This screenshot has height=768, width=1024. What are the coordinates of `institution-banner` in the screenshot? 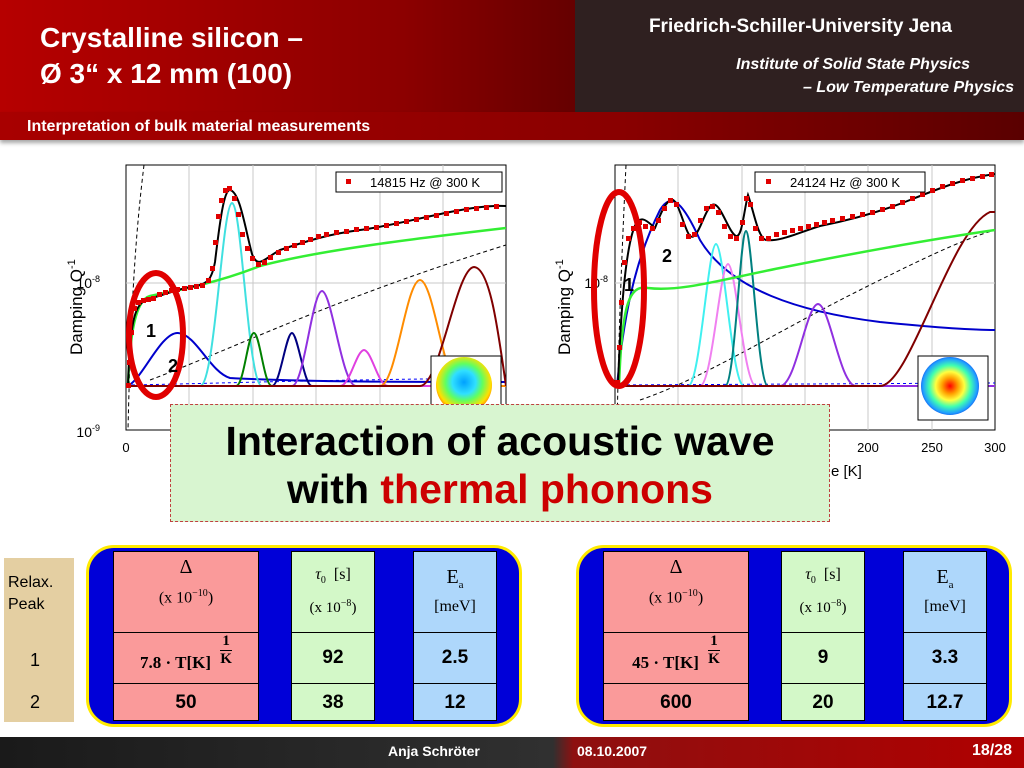 It's located at (799, 56).